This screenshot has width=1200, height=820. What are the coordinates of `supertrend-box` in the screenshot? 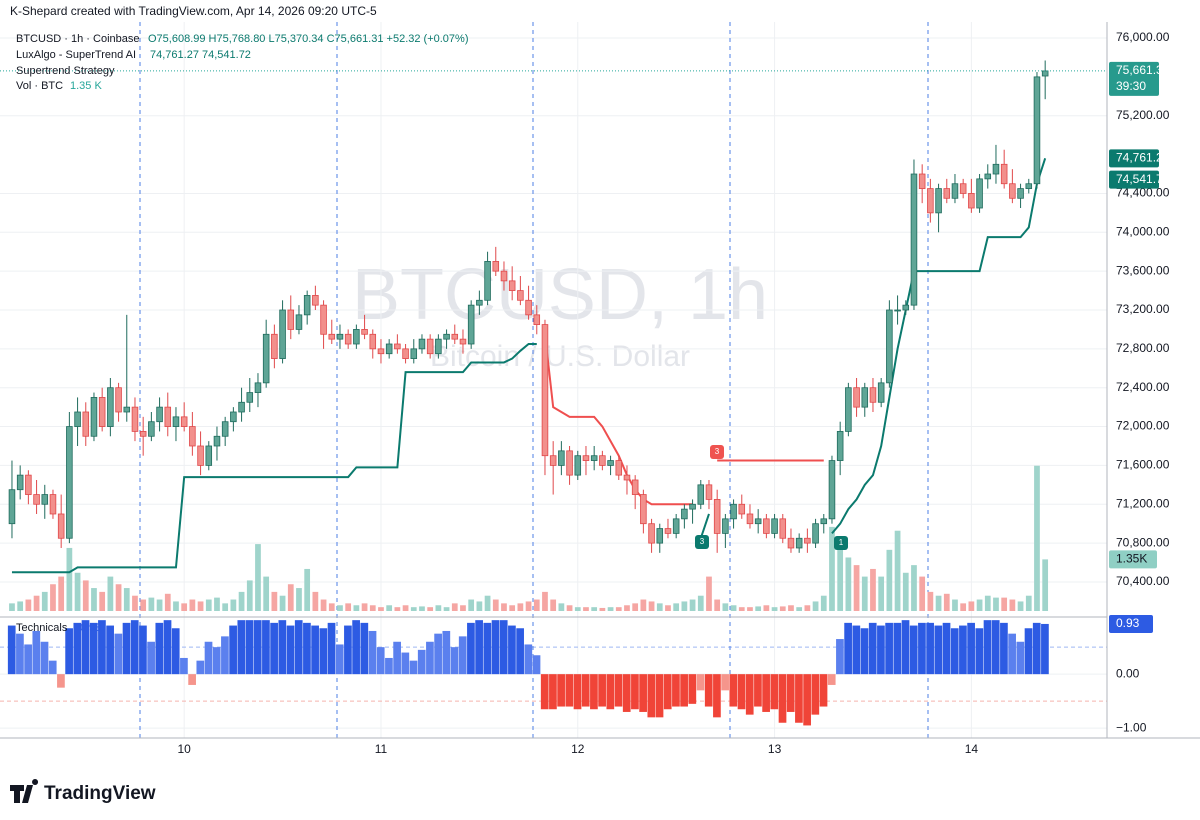 It's located at (1134, 158).